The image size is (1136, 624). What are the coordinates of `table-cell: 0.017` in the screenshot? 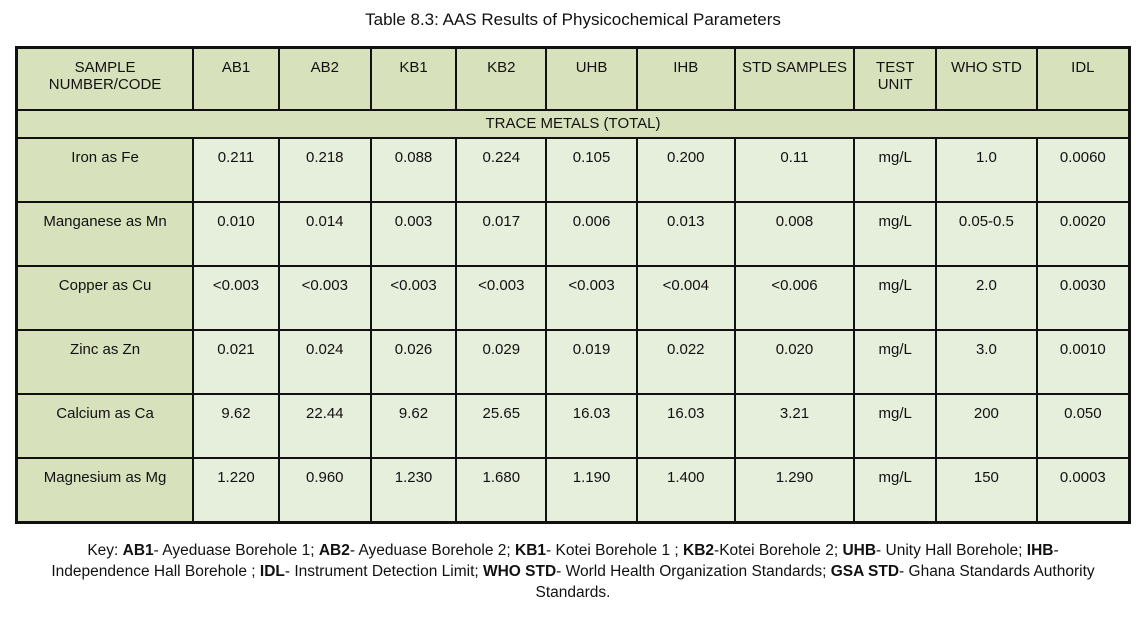 It's located at (501, 234).